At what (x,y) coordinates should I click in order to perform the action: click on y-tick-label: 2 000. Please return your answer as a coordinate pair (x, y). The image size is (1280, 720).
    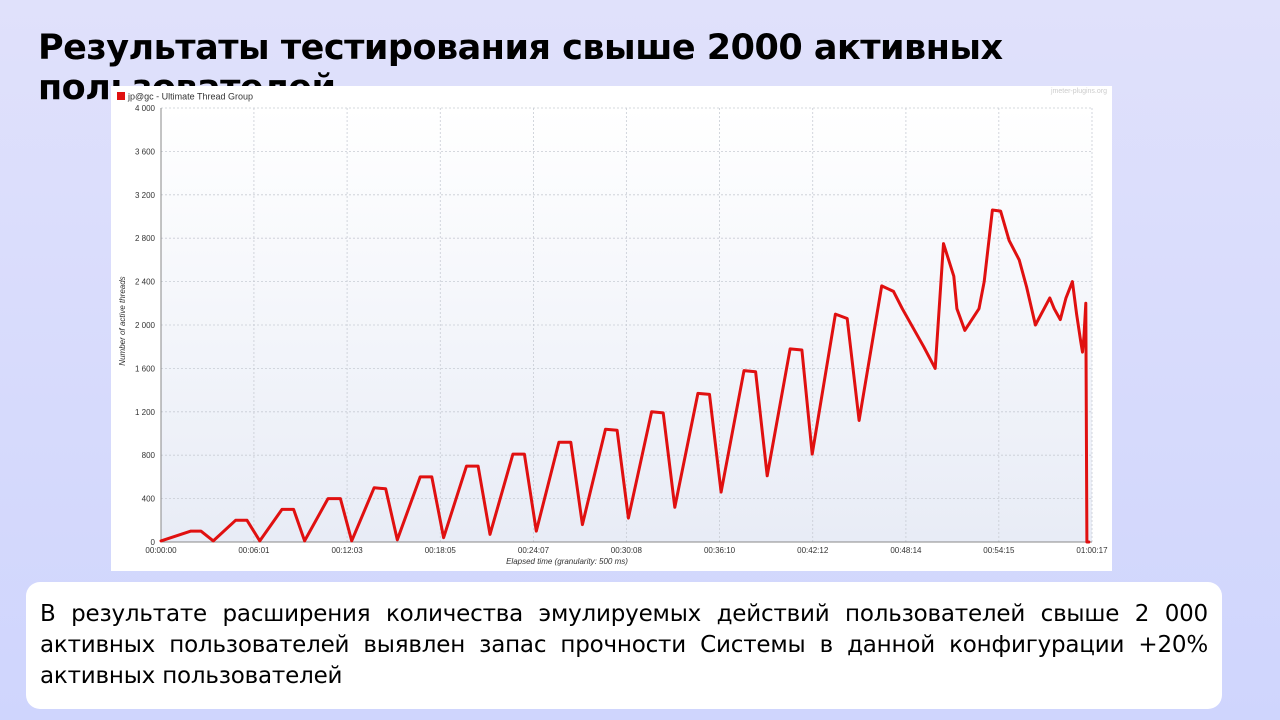
    Looking at the image, I should click on (145, 325).